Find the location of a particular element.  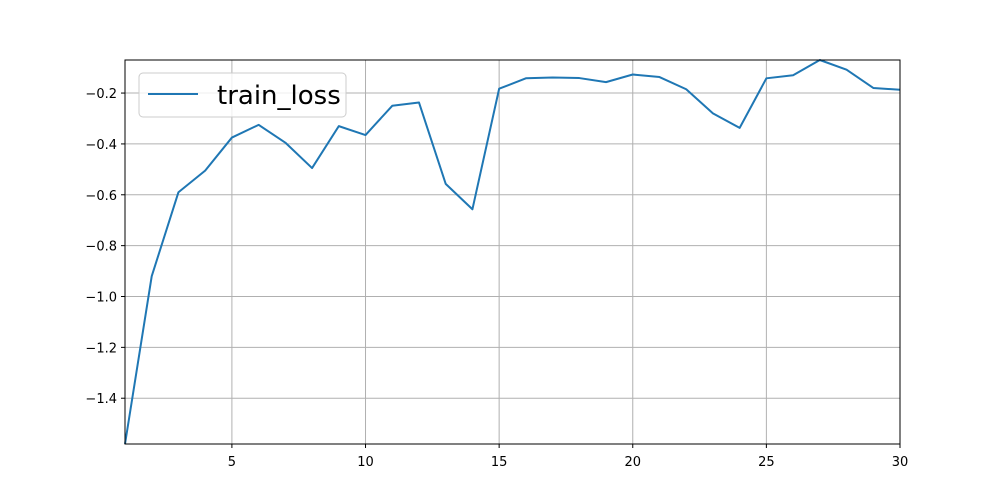

y-tick-label: −1.0 is located at coordinates (101, 298).